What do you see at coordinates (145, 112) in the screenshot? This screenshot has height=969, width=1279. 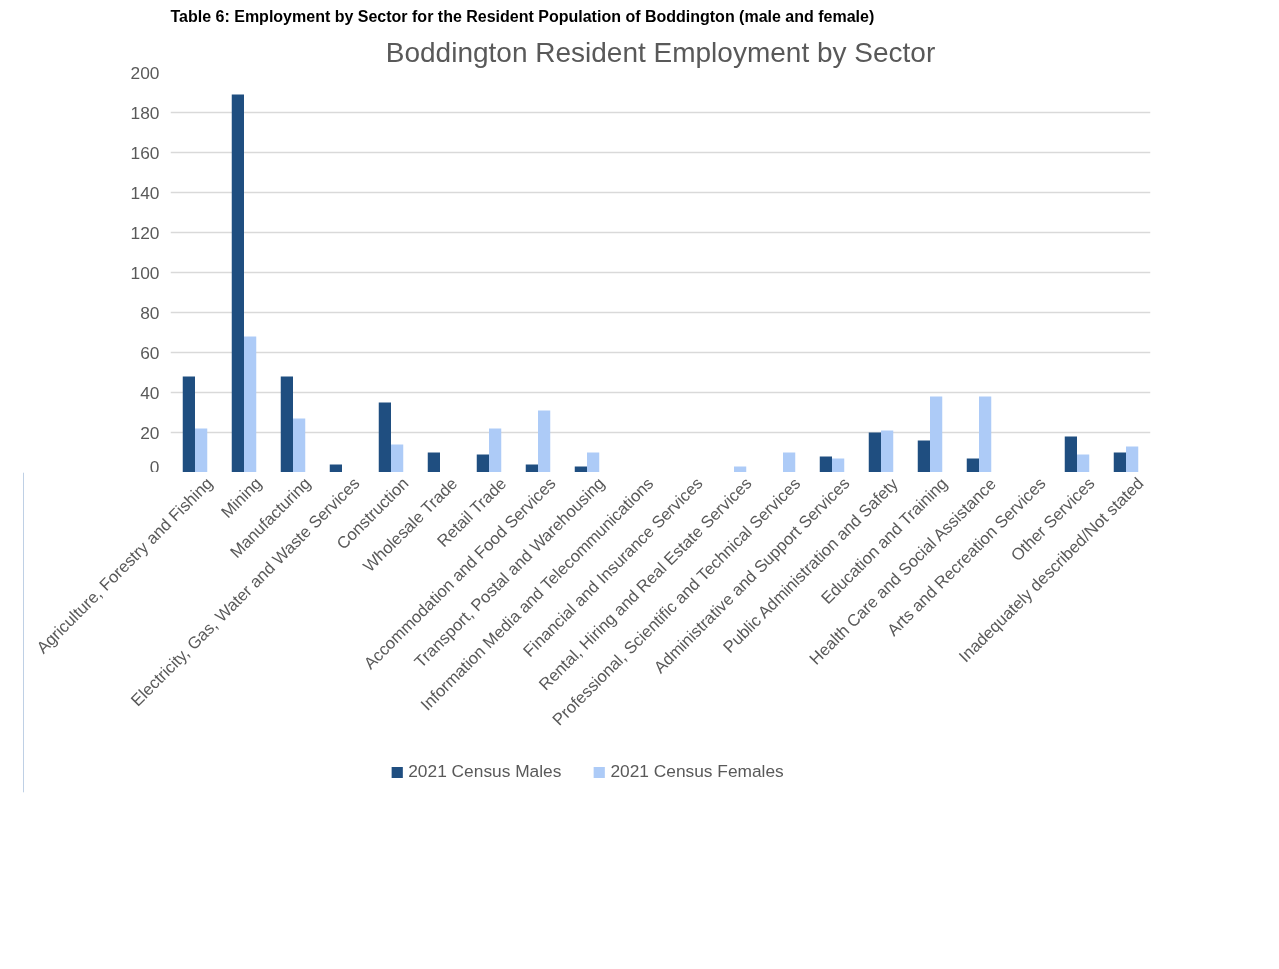 I see `y-tick-label: 180` at bounding box center [145, 112].